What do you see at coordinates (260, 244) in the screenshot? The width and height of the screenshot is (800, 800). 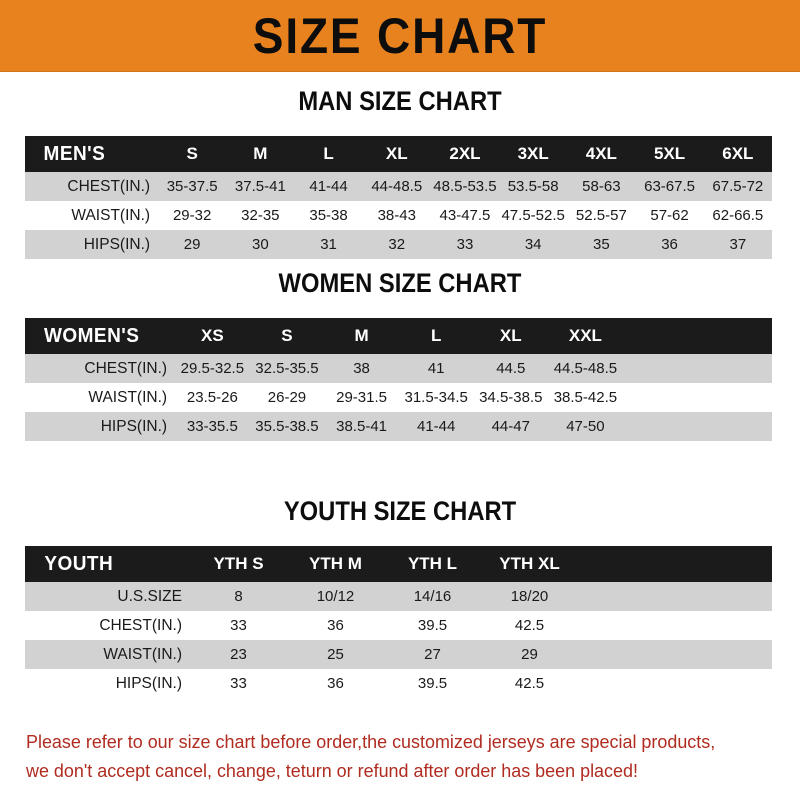 I see `man-cell-2-1: 30` at bounding box center [260, 244].